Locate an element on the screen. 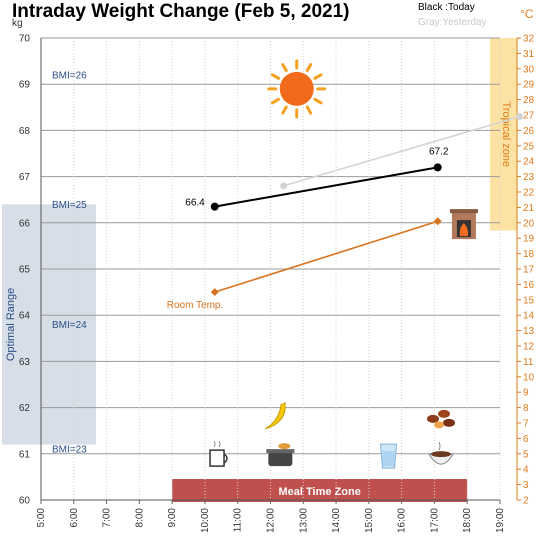  cup-icon is located at coordinates (218, 453).